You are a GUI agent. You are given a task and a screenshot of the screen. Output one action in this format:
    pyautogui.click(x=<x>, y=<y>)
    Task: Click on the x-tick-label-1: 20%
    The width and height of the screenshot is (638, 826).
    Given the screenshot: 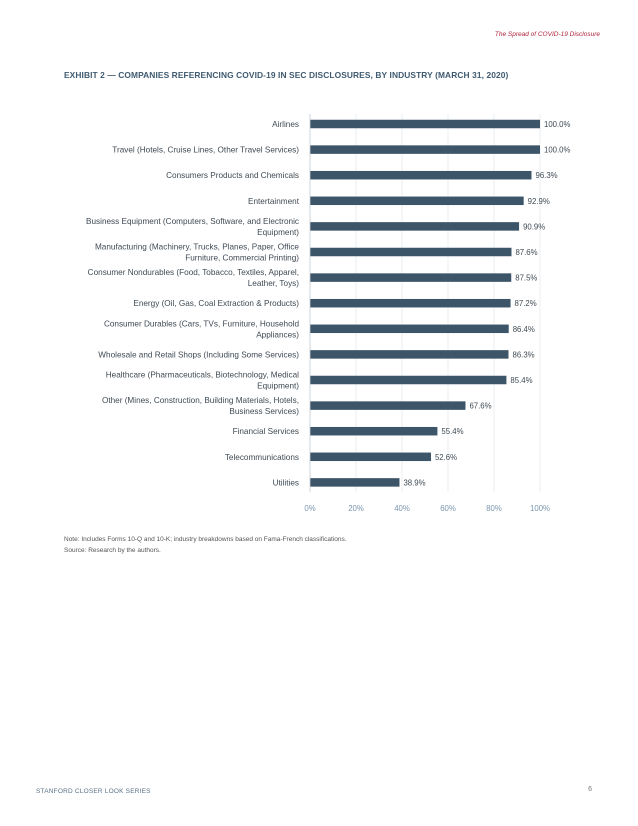 What is the action you would take?
    pyautogui.click(x=356, y=508)
    